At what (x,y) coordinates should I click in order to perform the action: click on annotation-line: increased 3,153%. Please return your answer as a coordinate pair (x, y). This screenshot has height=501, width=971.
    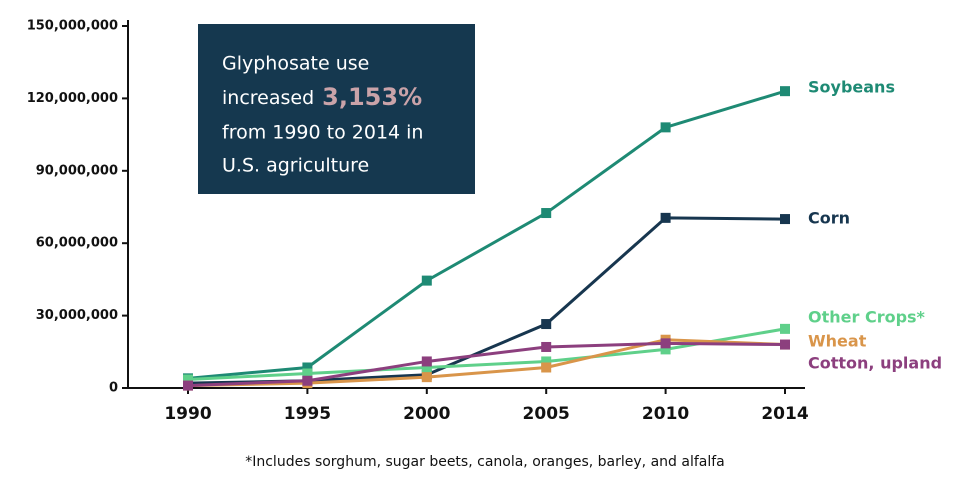
    Looking at the image, I should click on (322, 97).